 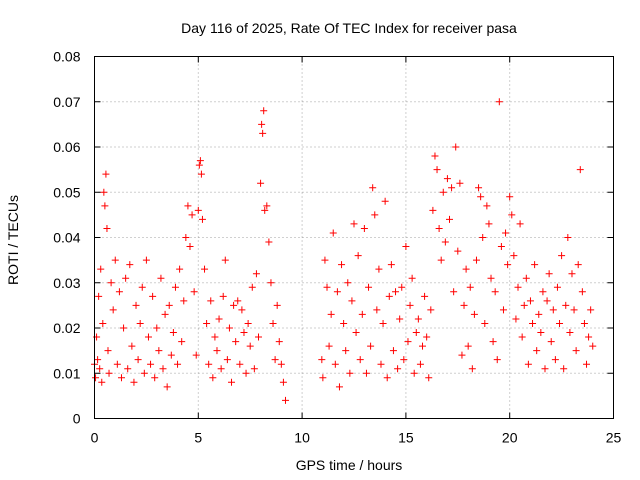 What do you see at coordinates (66, 102) in the screenshot?
I see `y-tick-label: 0.07` at bounding box center [66, 102].